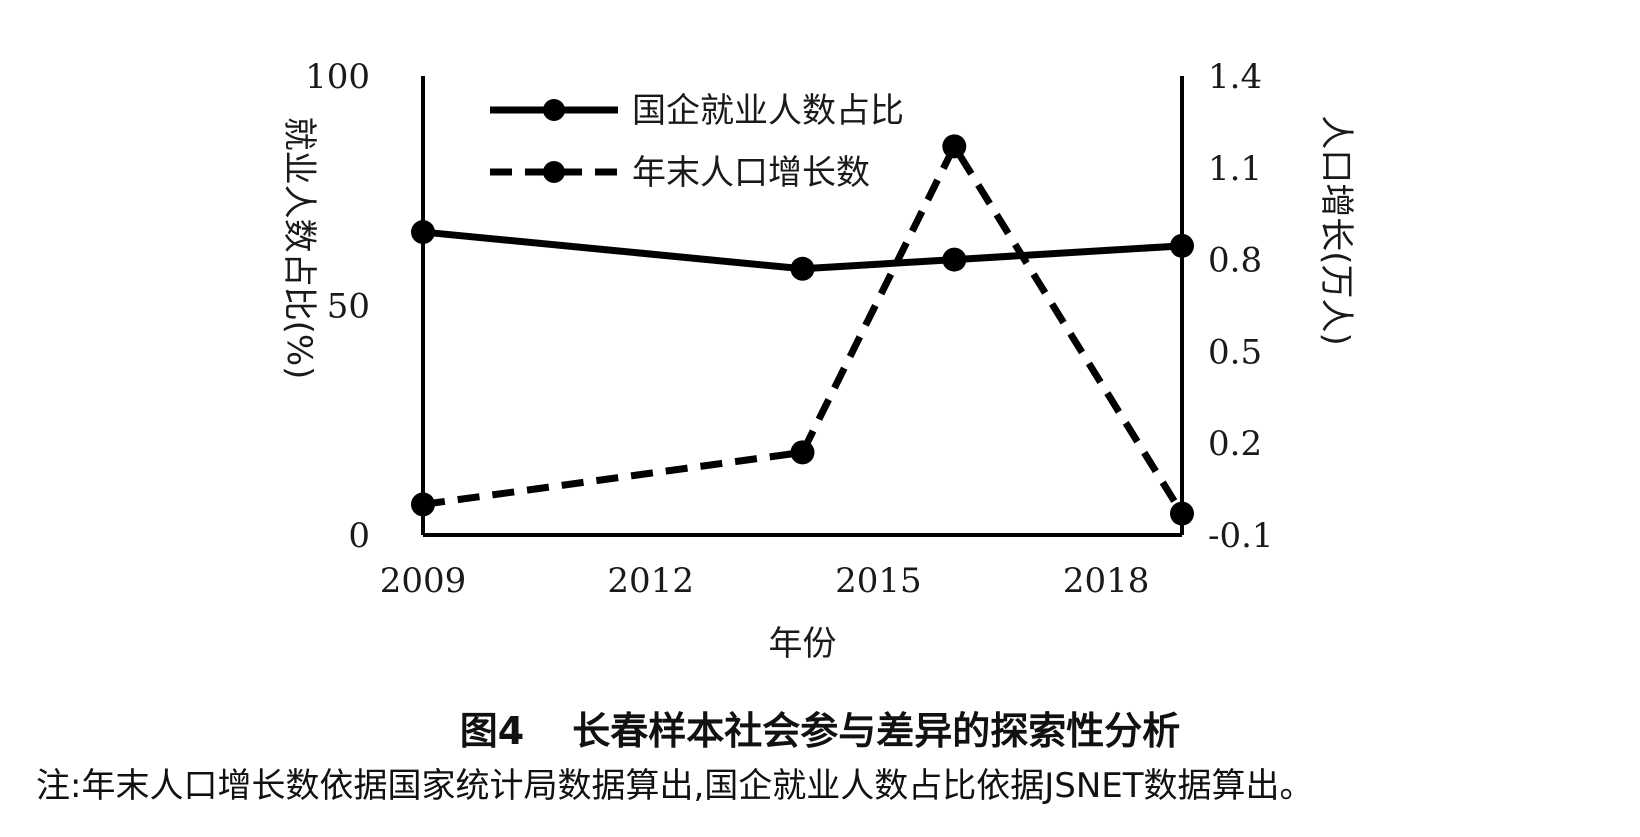  Describe the element at coordinates (1235, 352) in the screenshot. I see `y-right-tick-label: 0.5` at that location.